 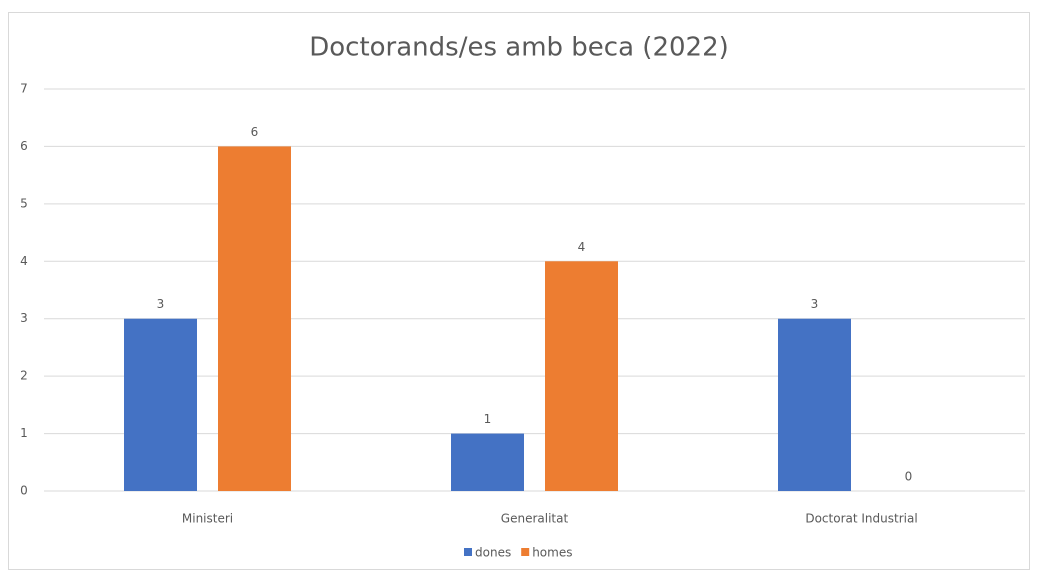 What do you see at coordinates (861, 519) in the screenshot?
I see `x-tick-label: Doctorat Industrial` at bounding box center [861, 519].